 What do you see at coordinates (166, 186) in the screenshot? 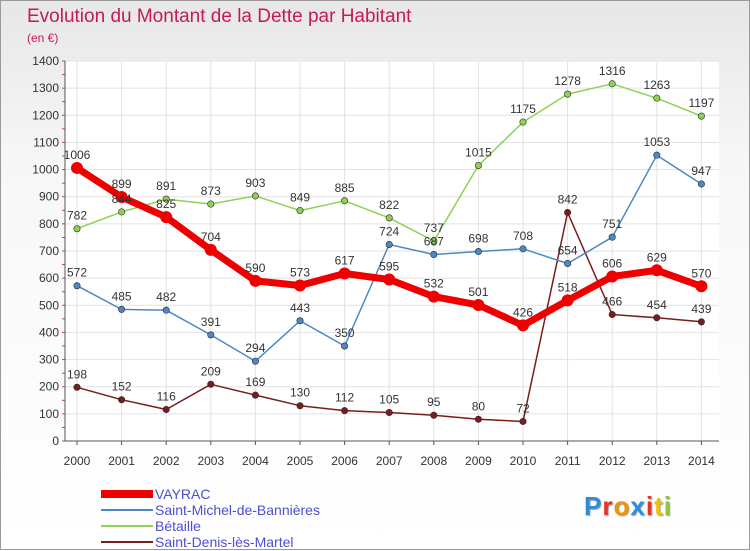
I see `data-label-betaille: 891` at bounding box center [166, 186].